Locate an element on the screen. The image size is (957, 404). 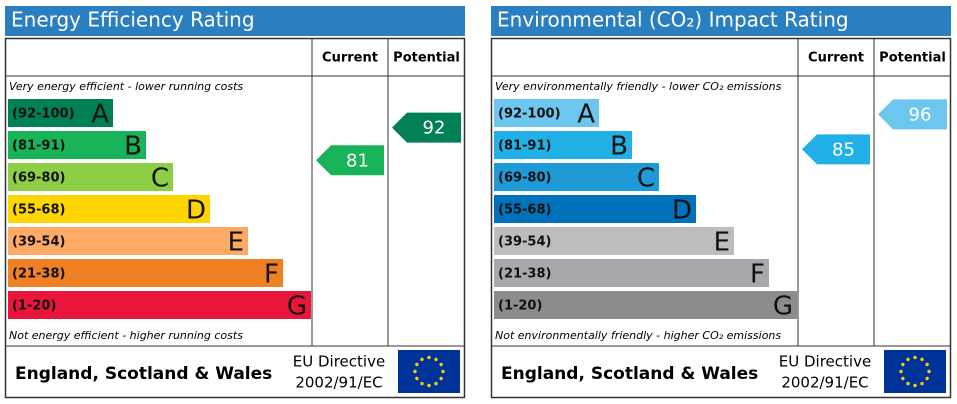
rating-value: 92 is located at coordinates (434, 128).